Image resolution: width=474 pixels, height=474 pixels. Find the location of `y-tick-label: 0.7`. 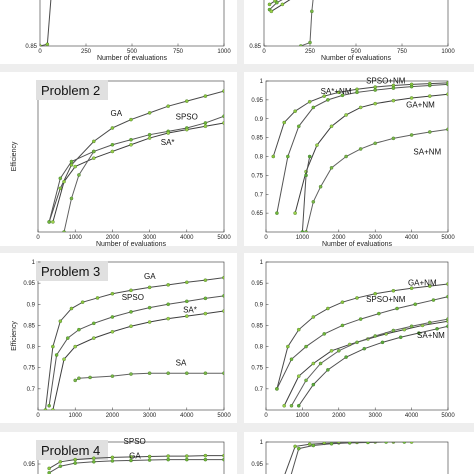

y-tick-label: 0.7 is located at coordinates (259, 390).